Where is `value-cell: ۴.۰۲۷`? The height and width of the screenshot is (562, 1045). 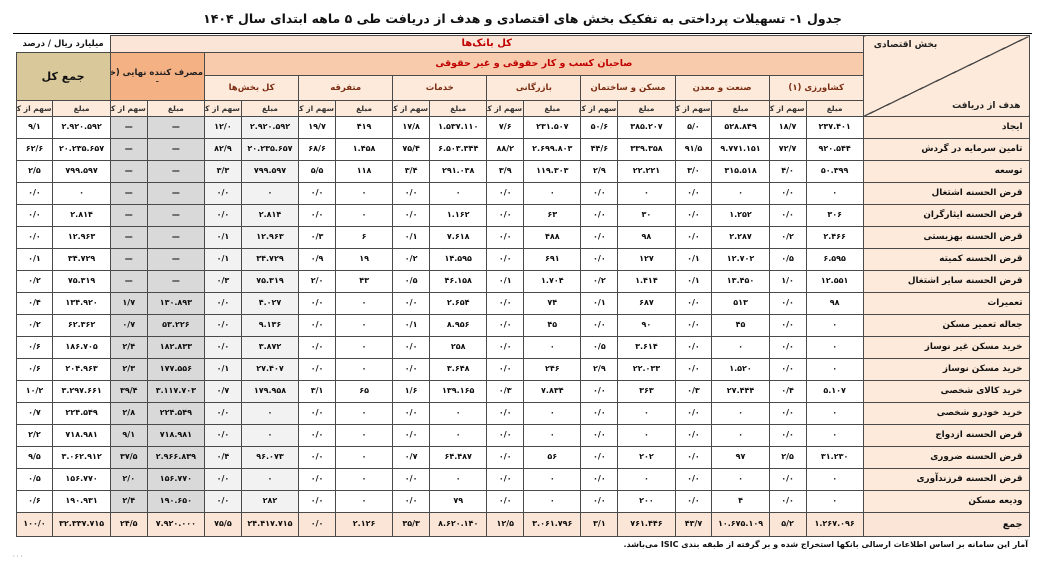
value-cell: ۴.۰۲۷ is located at coordinates (270, 303).